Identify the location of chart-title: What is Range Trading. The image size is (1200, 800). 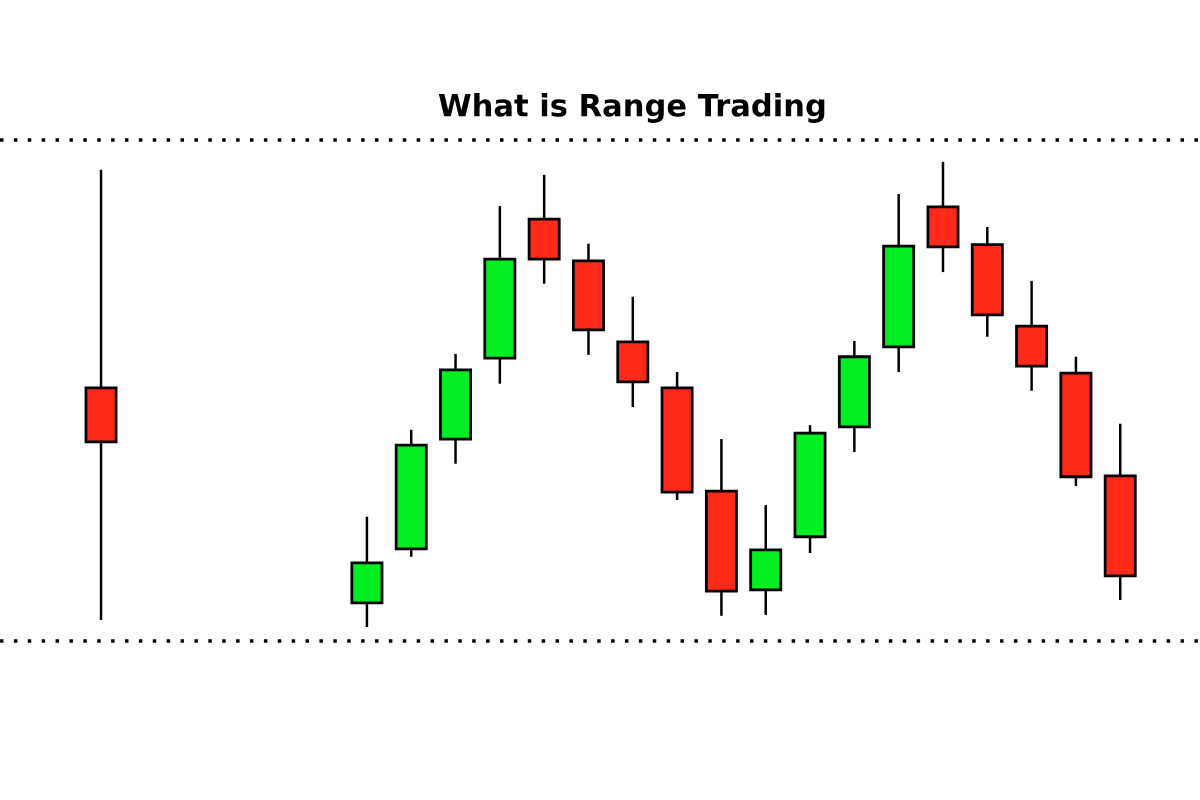
(631, 108).